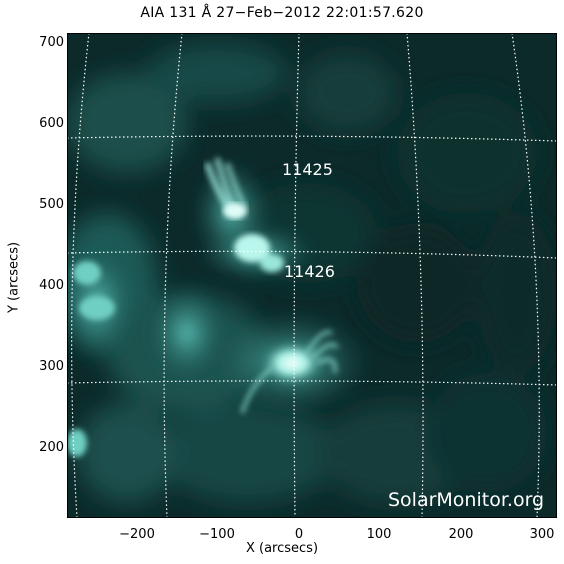  Describe the element at coordinates (282, 548) in the screenshot. I see `x-axis-label: X (arcsecs)` at that location.